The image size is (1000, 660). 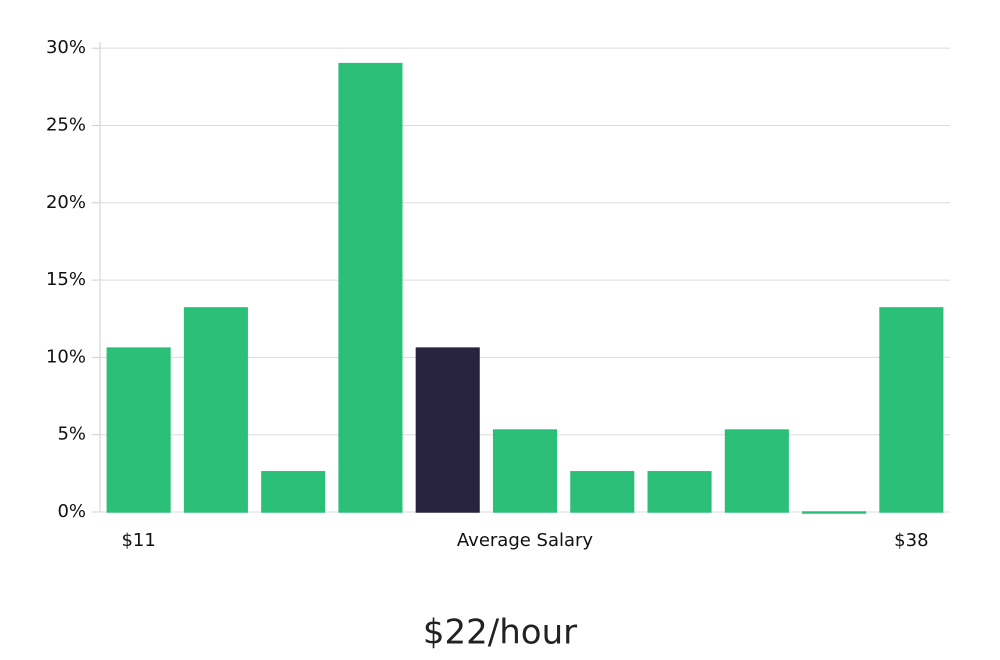 What do you see at coordinates (71, 434) in the screenshot?
I see `y-tick-label: 5%` at bounding box center [71, 434].